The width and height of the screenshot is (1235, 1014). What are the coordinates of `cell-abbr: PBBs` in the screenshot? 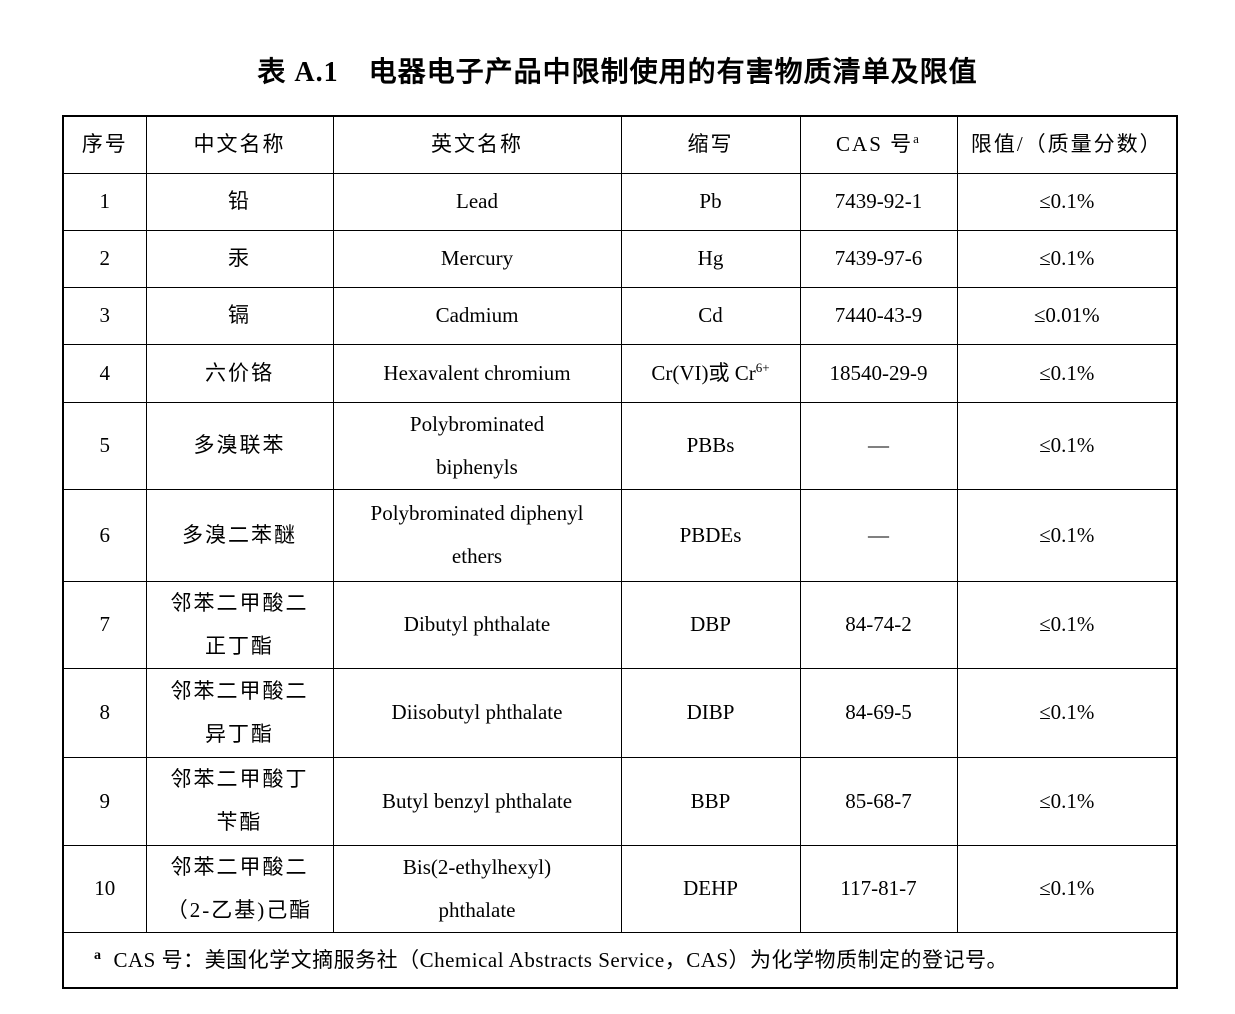 It's located at (710, 445).